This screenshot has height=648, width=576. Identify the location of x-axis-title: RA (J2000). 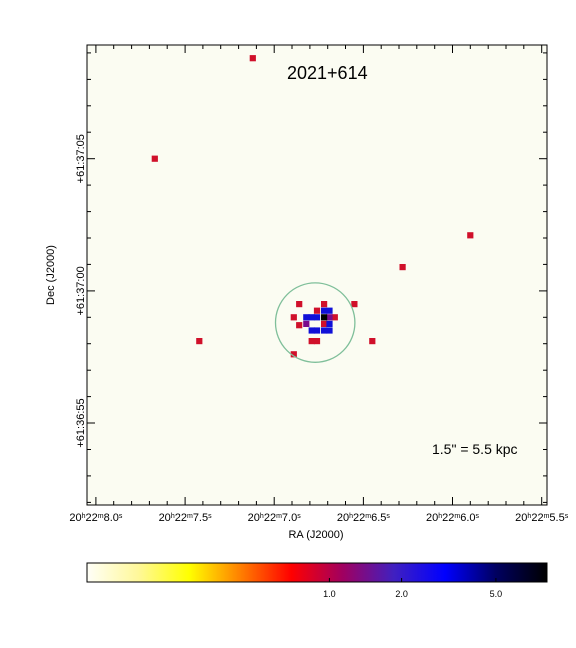
(315, 535).